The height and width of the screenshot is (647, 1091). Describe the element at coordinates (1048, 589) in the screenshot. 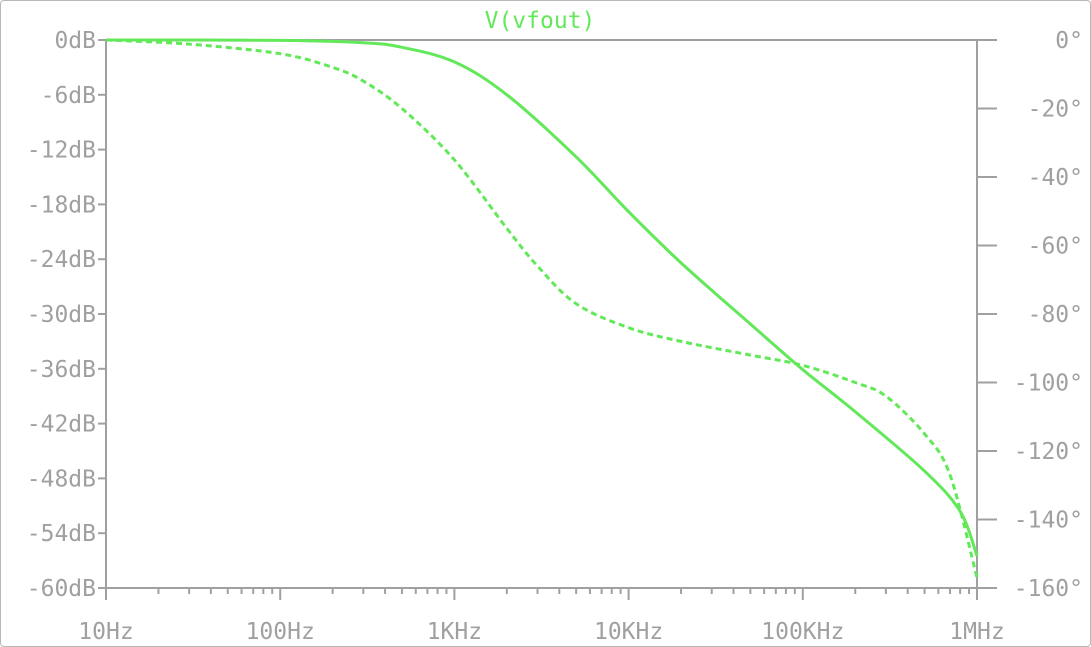

I see `y-right-tick-label: -160°` at that location.